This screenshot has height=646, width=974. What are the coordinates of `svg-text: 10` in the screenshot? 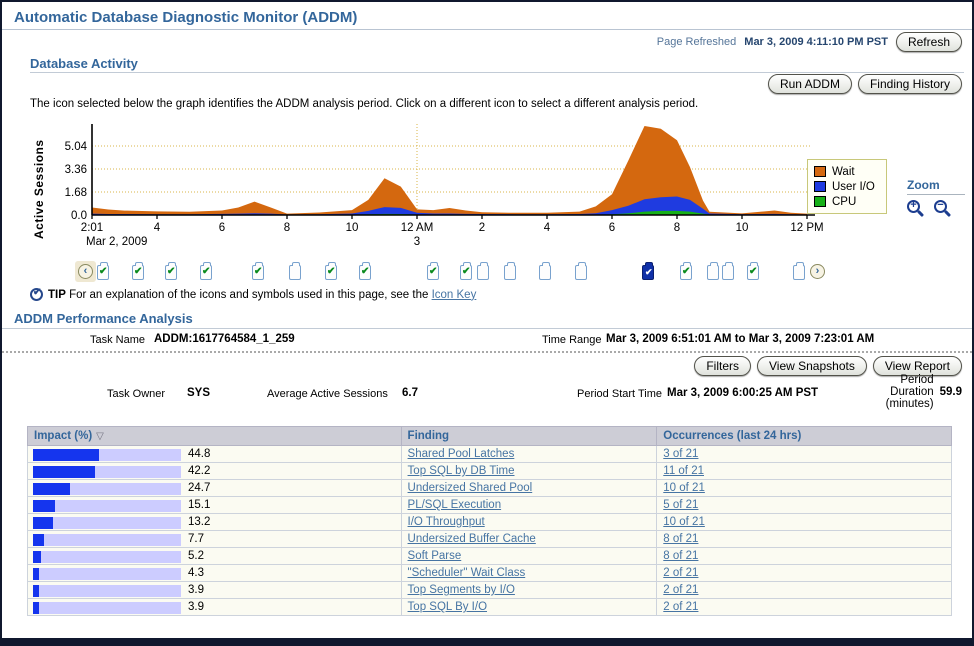 It's located at (352, 228).